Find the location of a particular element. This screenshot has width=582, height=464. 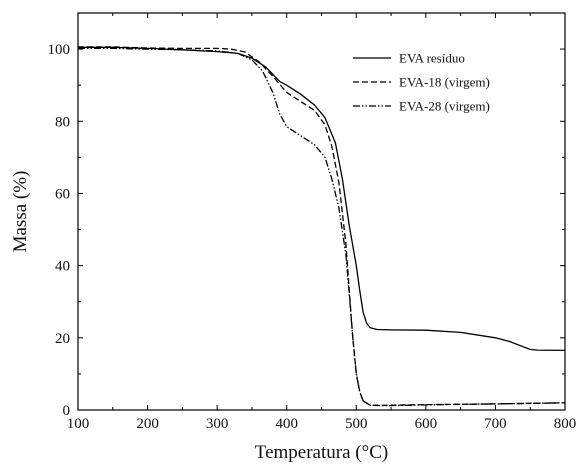

y-axis-title: Massa (%) is located at coordinates (20, 212).